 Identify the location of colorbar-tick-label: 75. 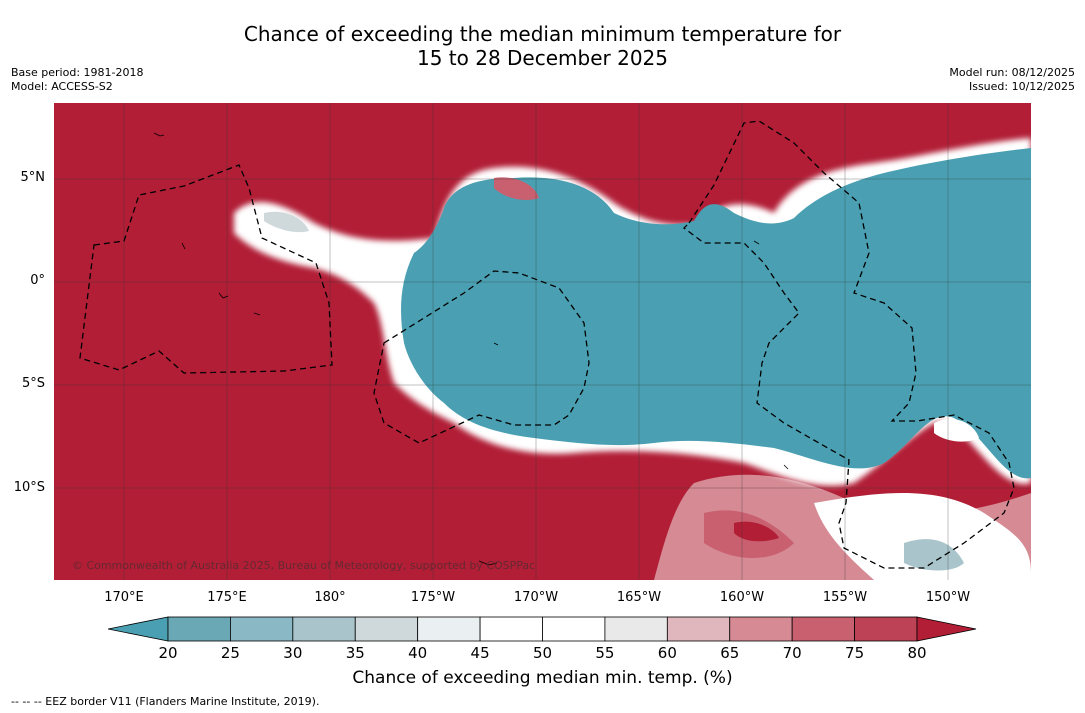
(855, 653).